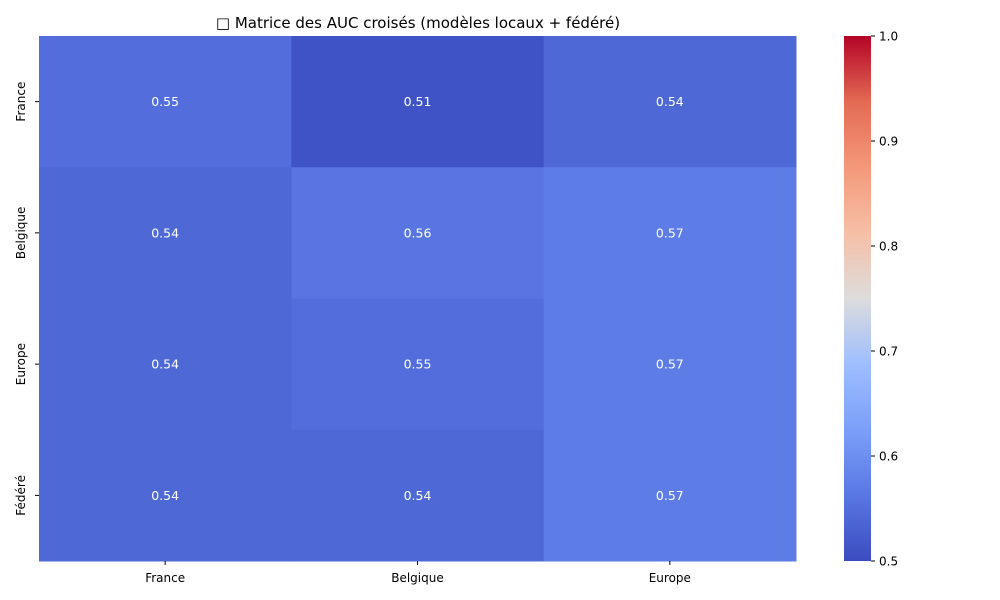 This screenshot has height=600, width=1000. I want to click on y-tick-label: Belgique, so click(21, 233).